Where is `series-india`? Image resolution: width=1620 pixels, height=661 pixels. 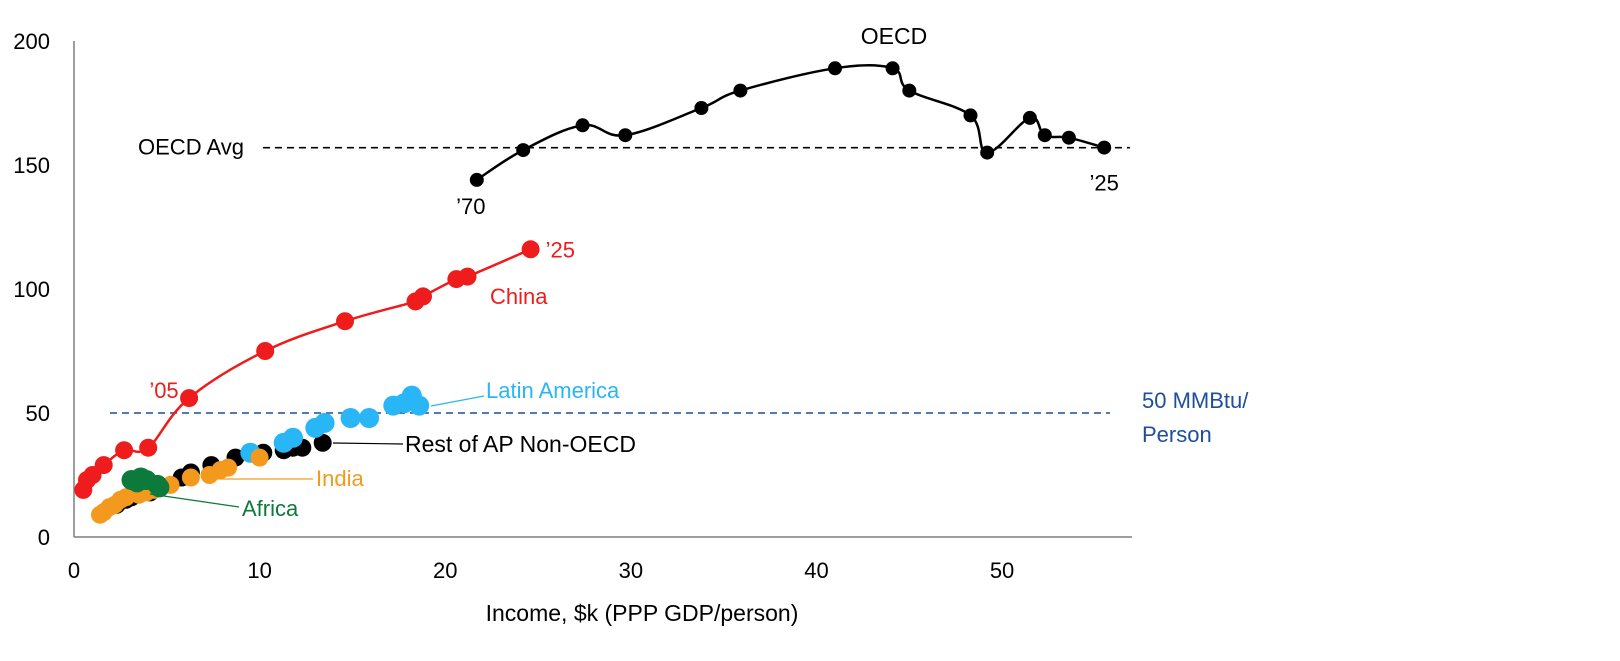 series-india is located at coordinates (180, 486).